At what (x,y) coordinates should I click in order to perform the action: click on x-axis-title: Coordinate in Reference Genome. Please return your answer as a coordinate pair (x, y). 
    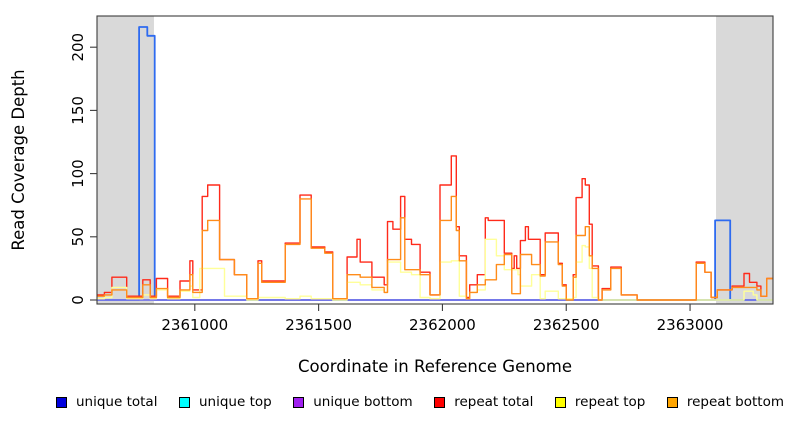
    Looking at the image, I should click on (435, 366).